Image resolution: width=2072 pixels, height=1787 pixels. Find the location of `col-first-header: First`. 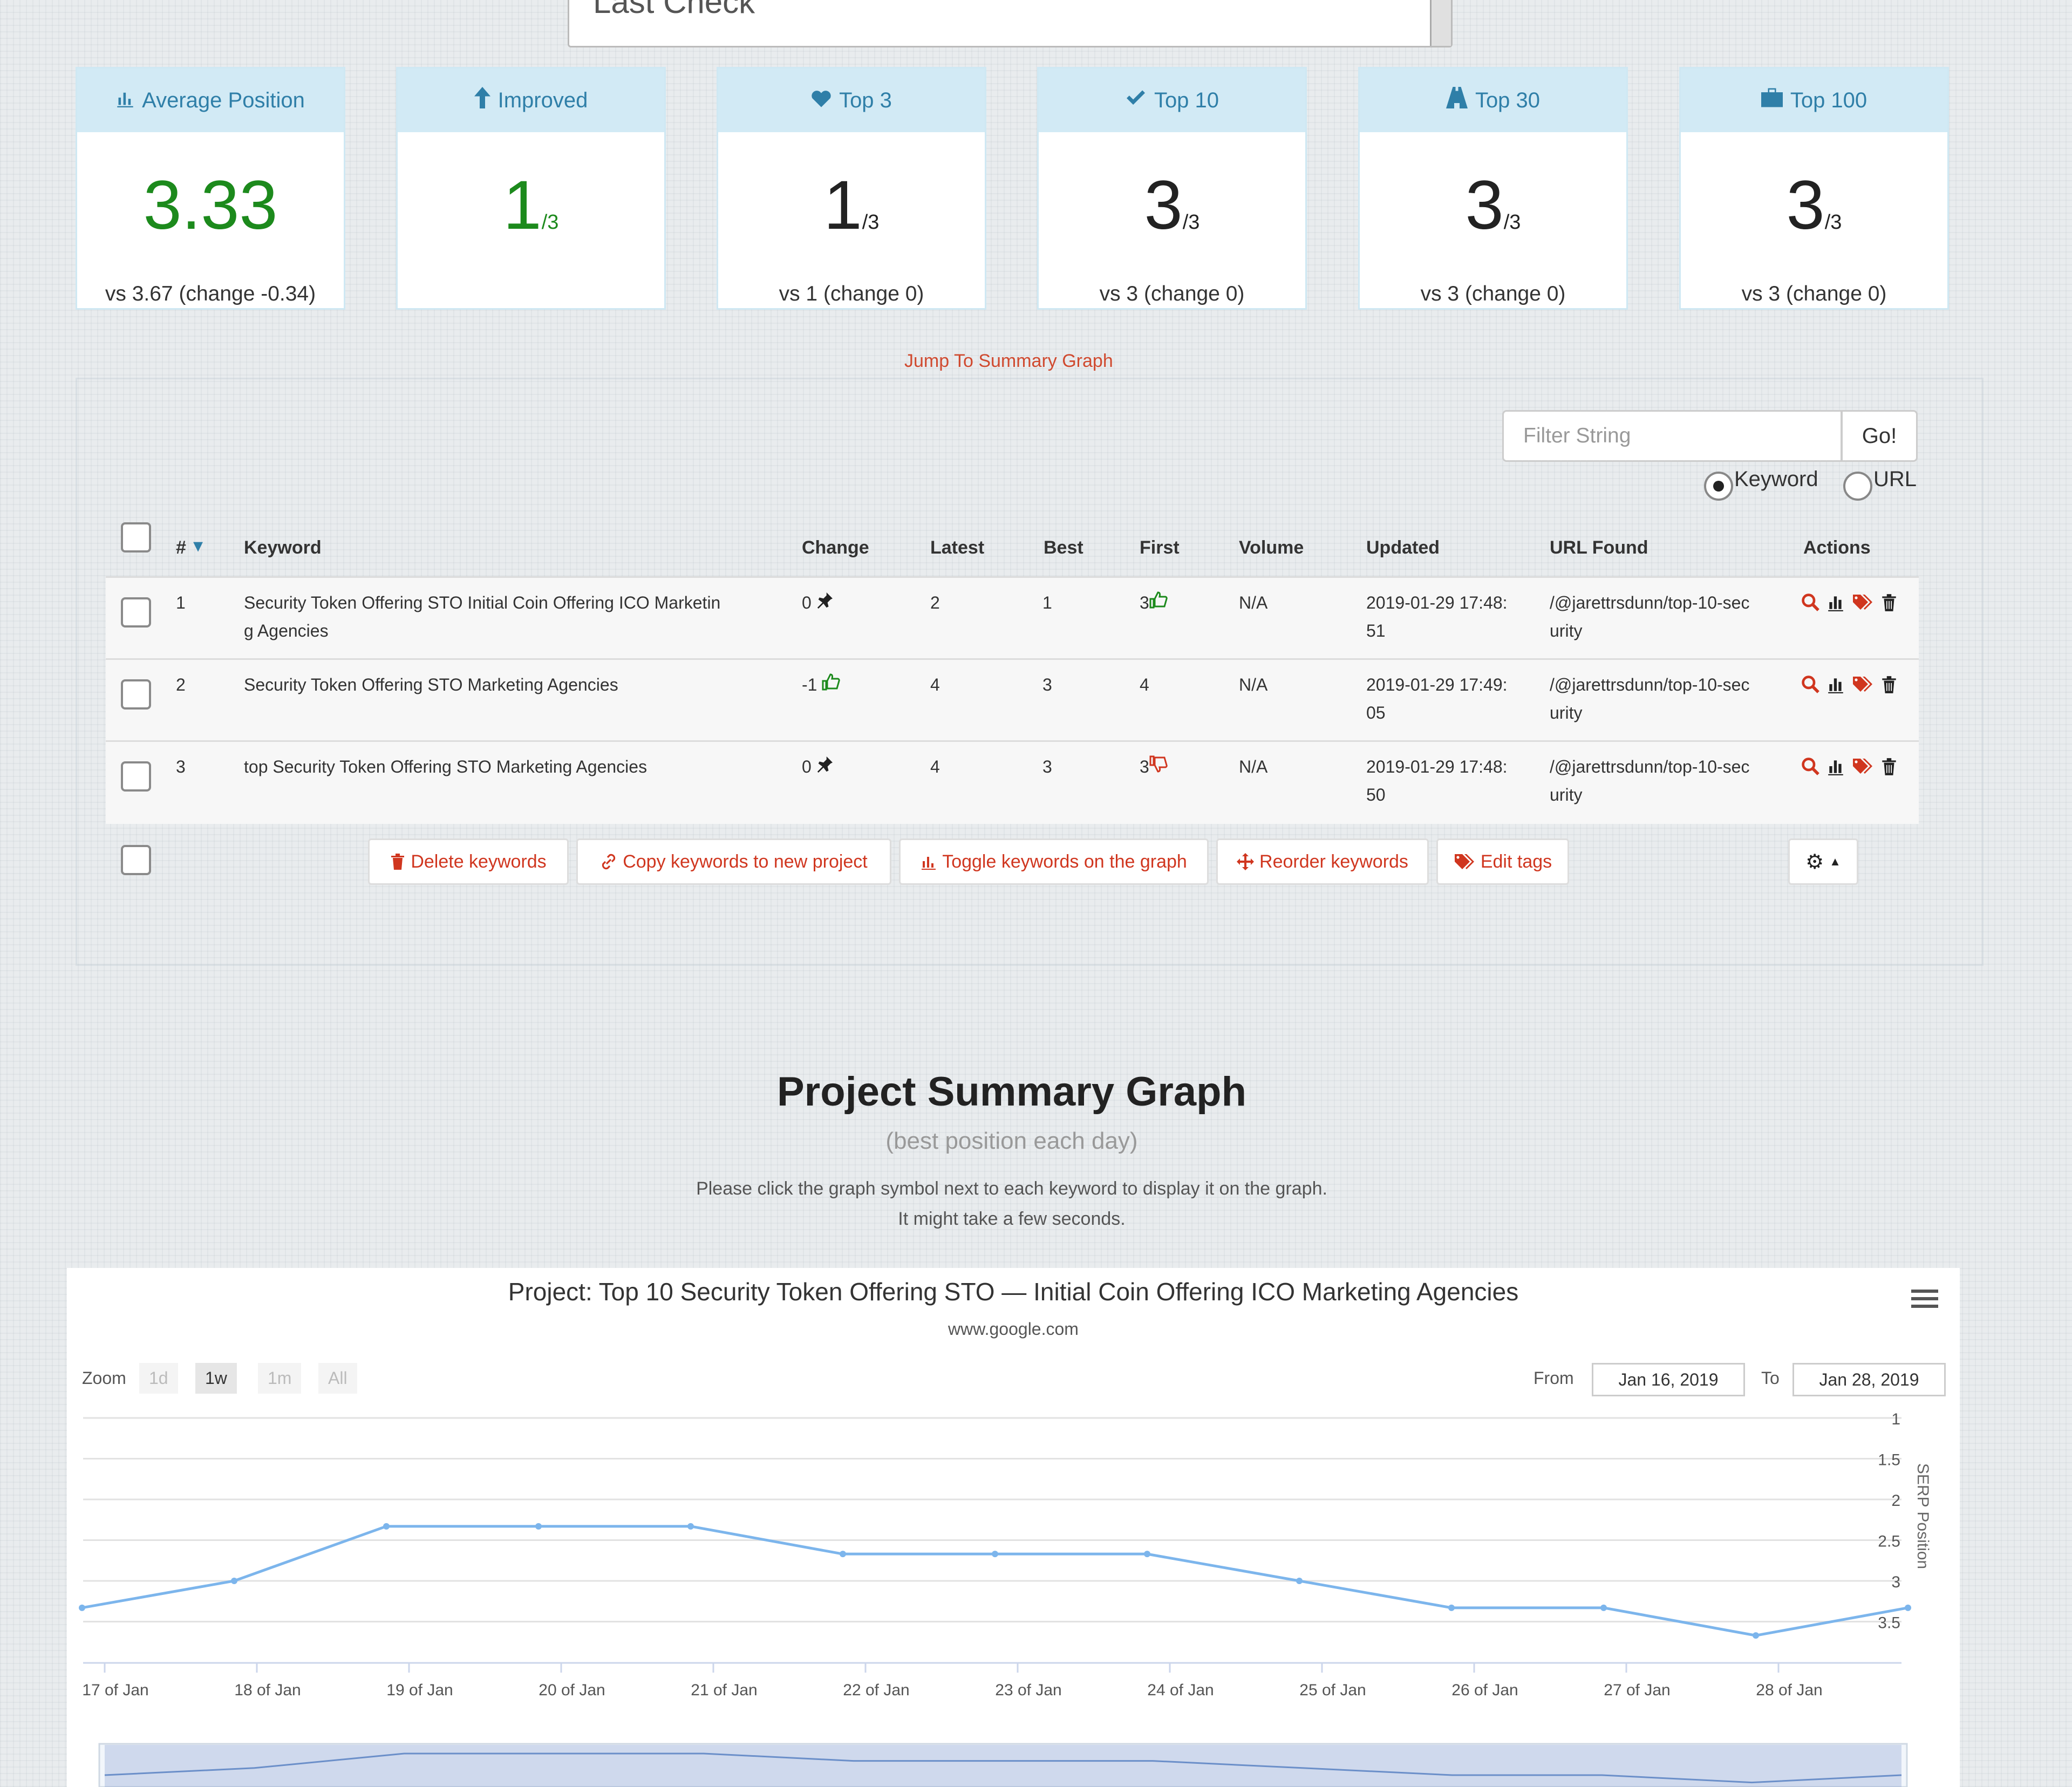

col-first-header: First is located at coordinates (1160, 547).